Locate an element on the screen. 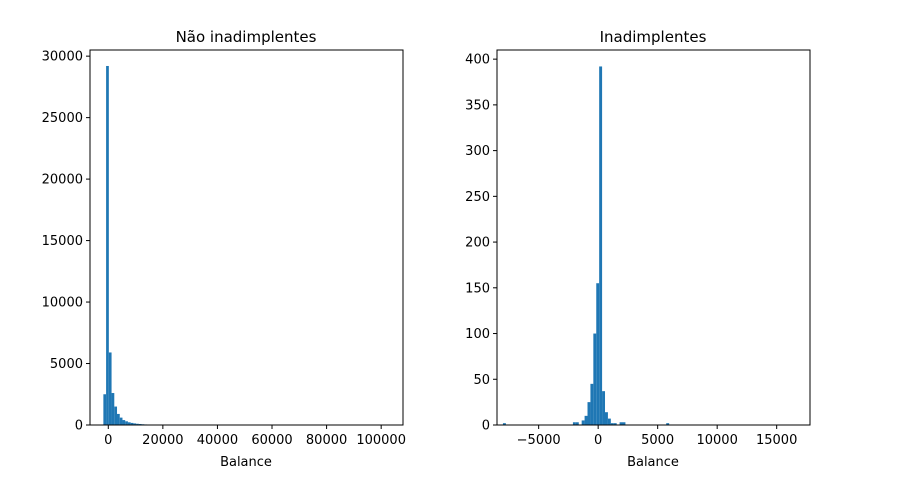 This screenshot has height=500, width=900. x-tick-label: 15000 is located at coordinates (776, 440).